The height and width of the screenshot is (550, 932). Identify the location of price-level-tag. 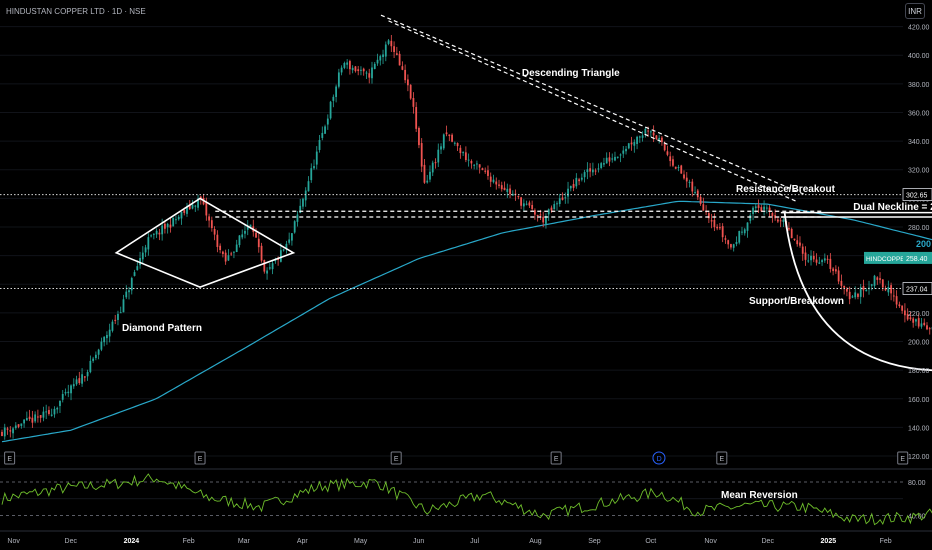
(917, 288).